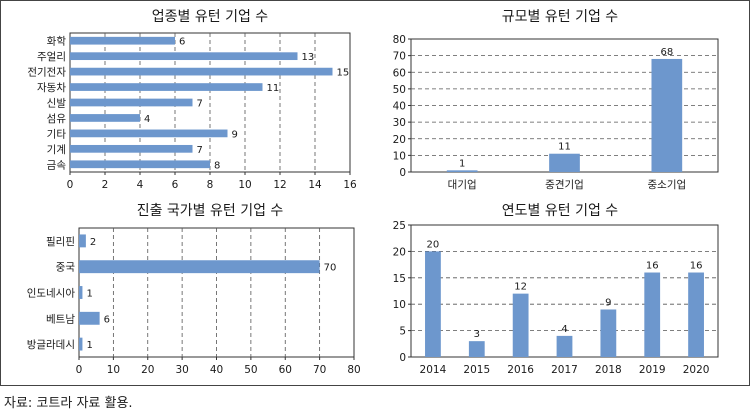 Image resolution: width=750 pixels, height=411 pixels. Describe the element at coordinates (60, 242) in the screenshot. I see `category-label: 필리핀` at that location.